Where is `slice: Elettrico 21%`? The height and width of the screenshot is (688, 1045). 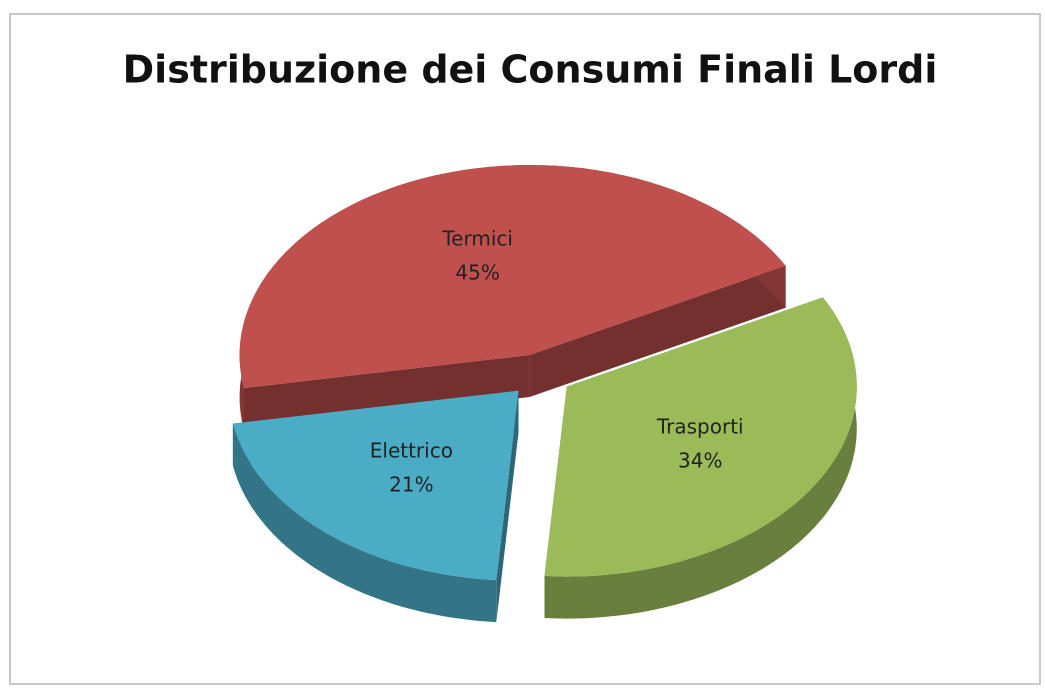
slice: Elettrico 21% is located at coordinates (375, 506).